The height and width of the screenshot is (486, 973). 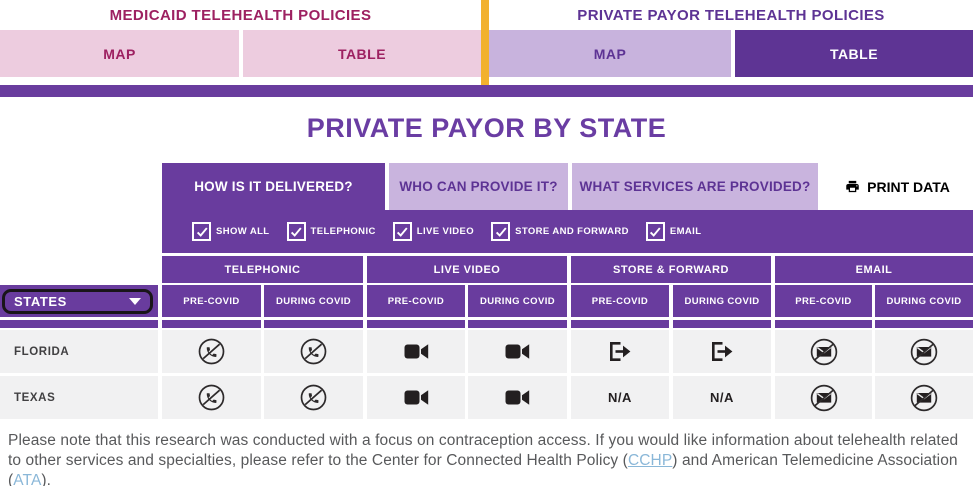 I want to click on group-header-live-video: LIVE VIDEO, so click(x=467, y=269).